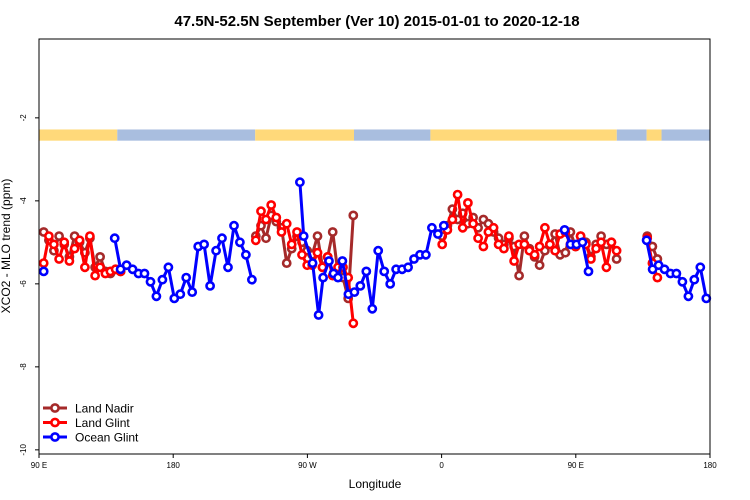 This screenshot has height=500, width=750. Describe the element at coordinates (374, 135) in the screenshot. I see `land-ocean-strip` at that location.